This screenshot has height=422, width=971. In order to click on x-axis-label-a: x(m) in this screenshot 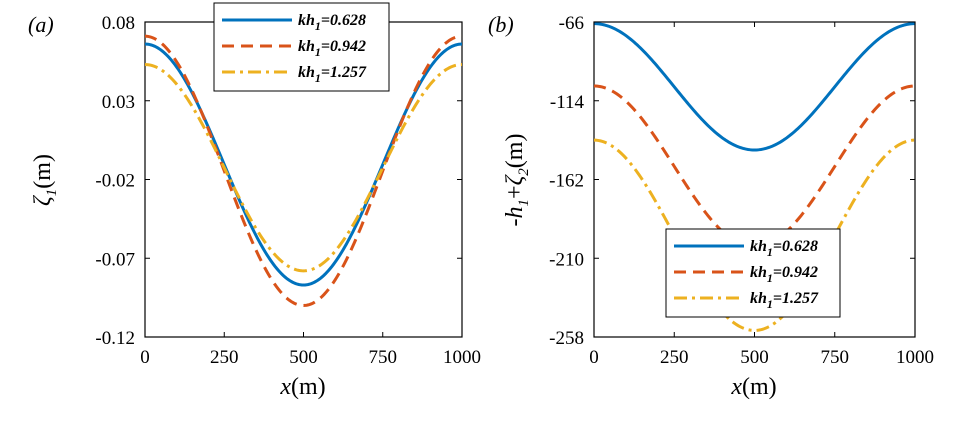, I will do `click(302, 387)`.